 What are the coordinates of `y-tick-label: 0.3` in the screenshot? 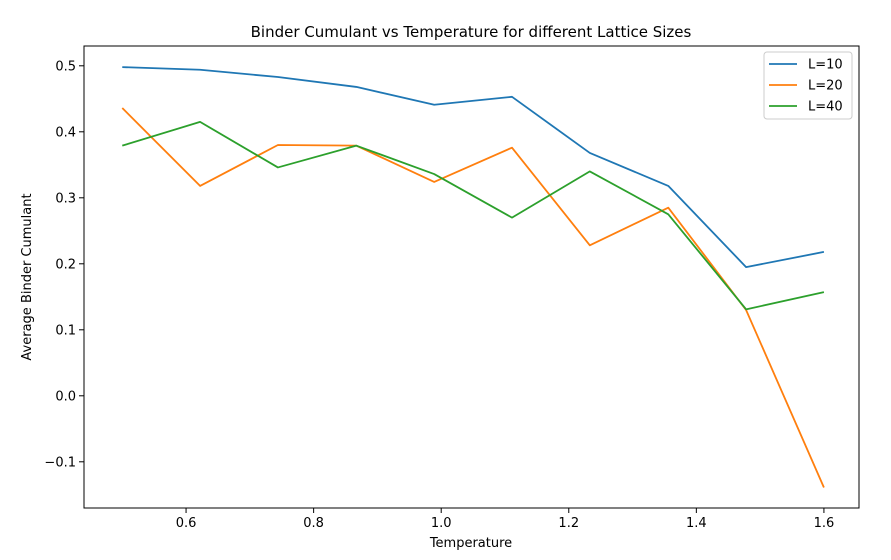 It's located at (65, 198).